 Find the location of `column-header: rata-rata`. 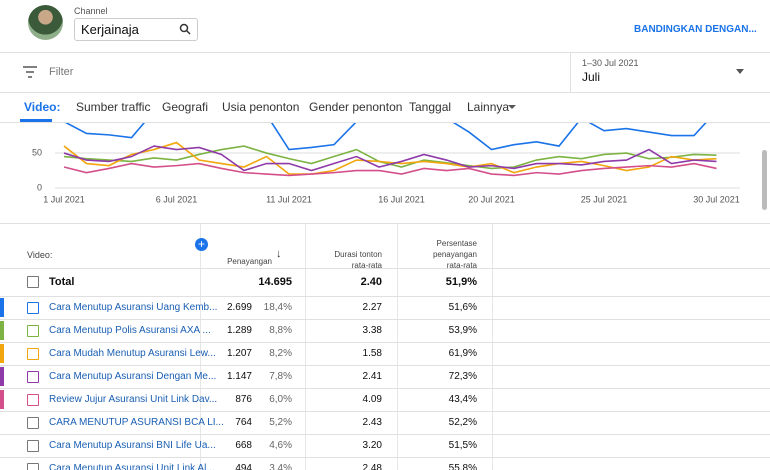

column-header: rata-rata is located at coordinates (461, 265).